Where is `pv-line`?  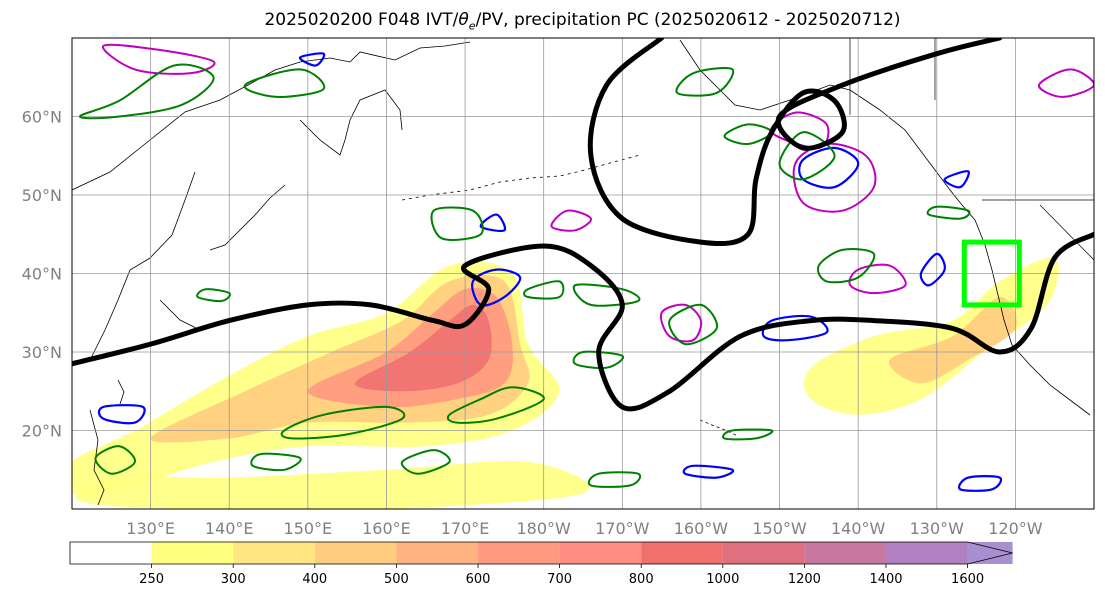
pv-line is located at coordinates (795, 142).